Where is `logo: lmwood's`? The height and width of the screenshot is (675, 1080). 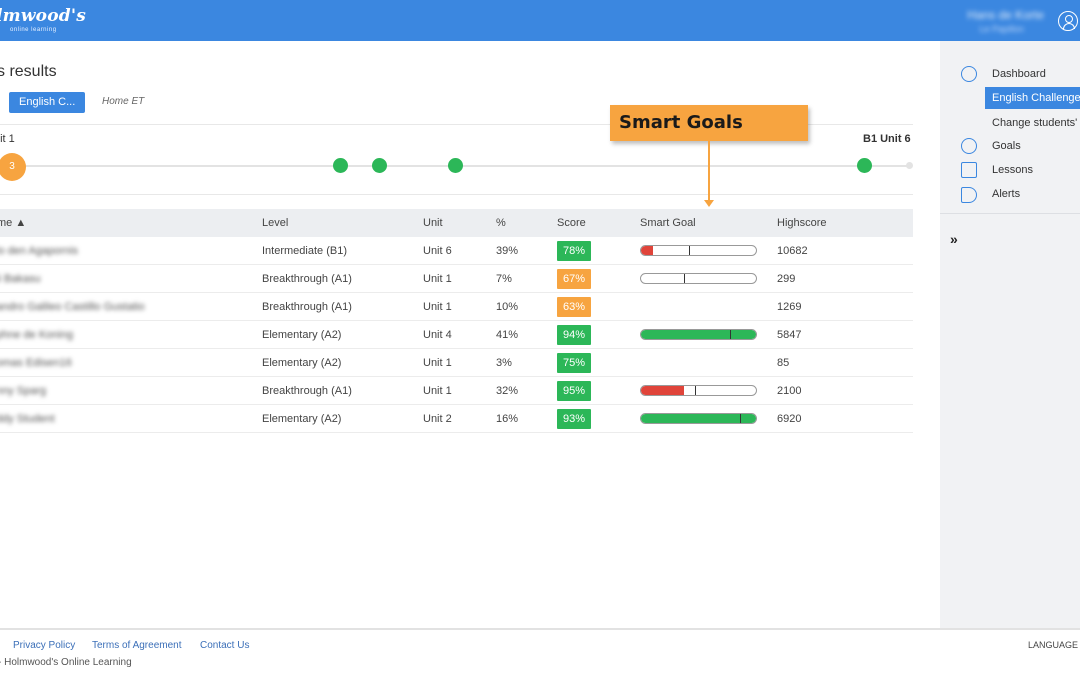 logo: lmwood's is located at coordinates (43, 16).